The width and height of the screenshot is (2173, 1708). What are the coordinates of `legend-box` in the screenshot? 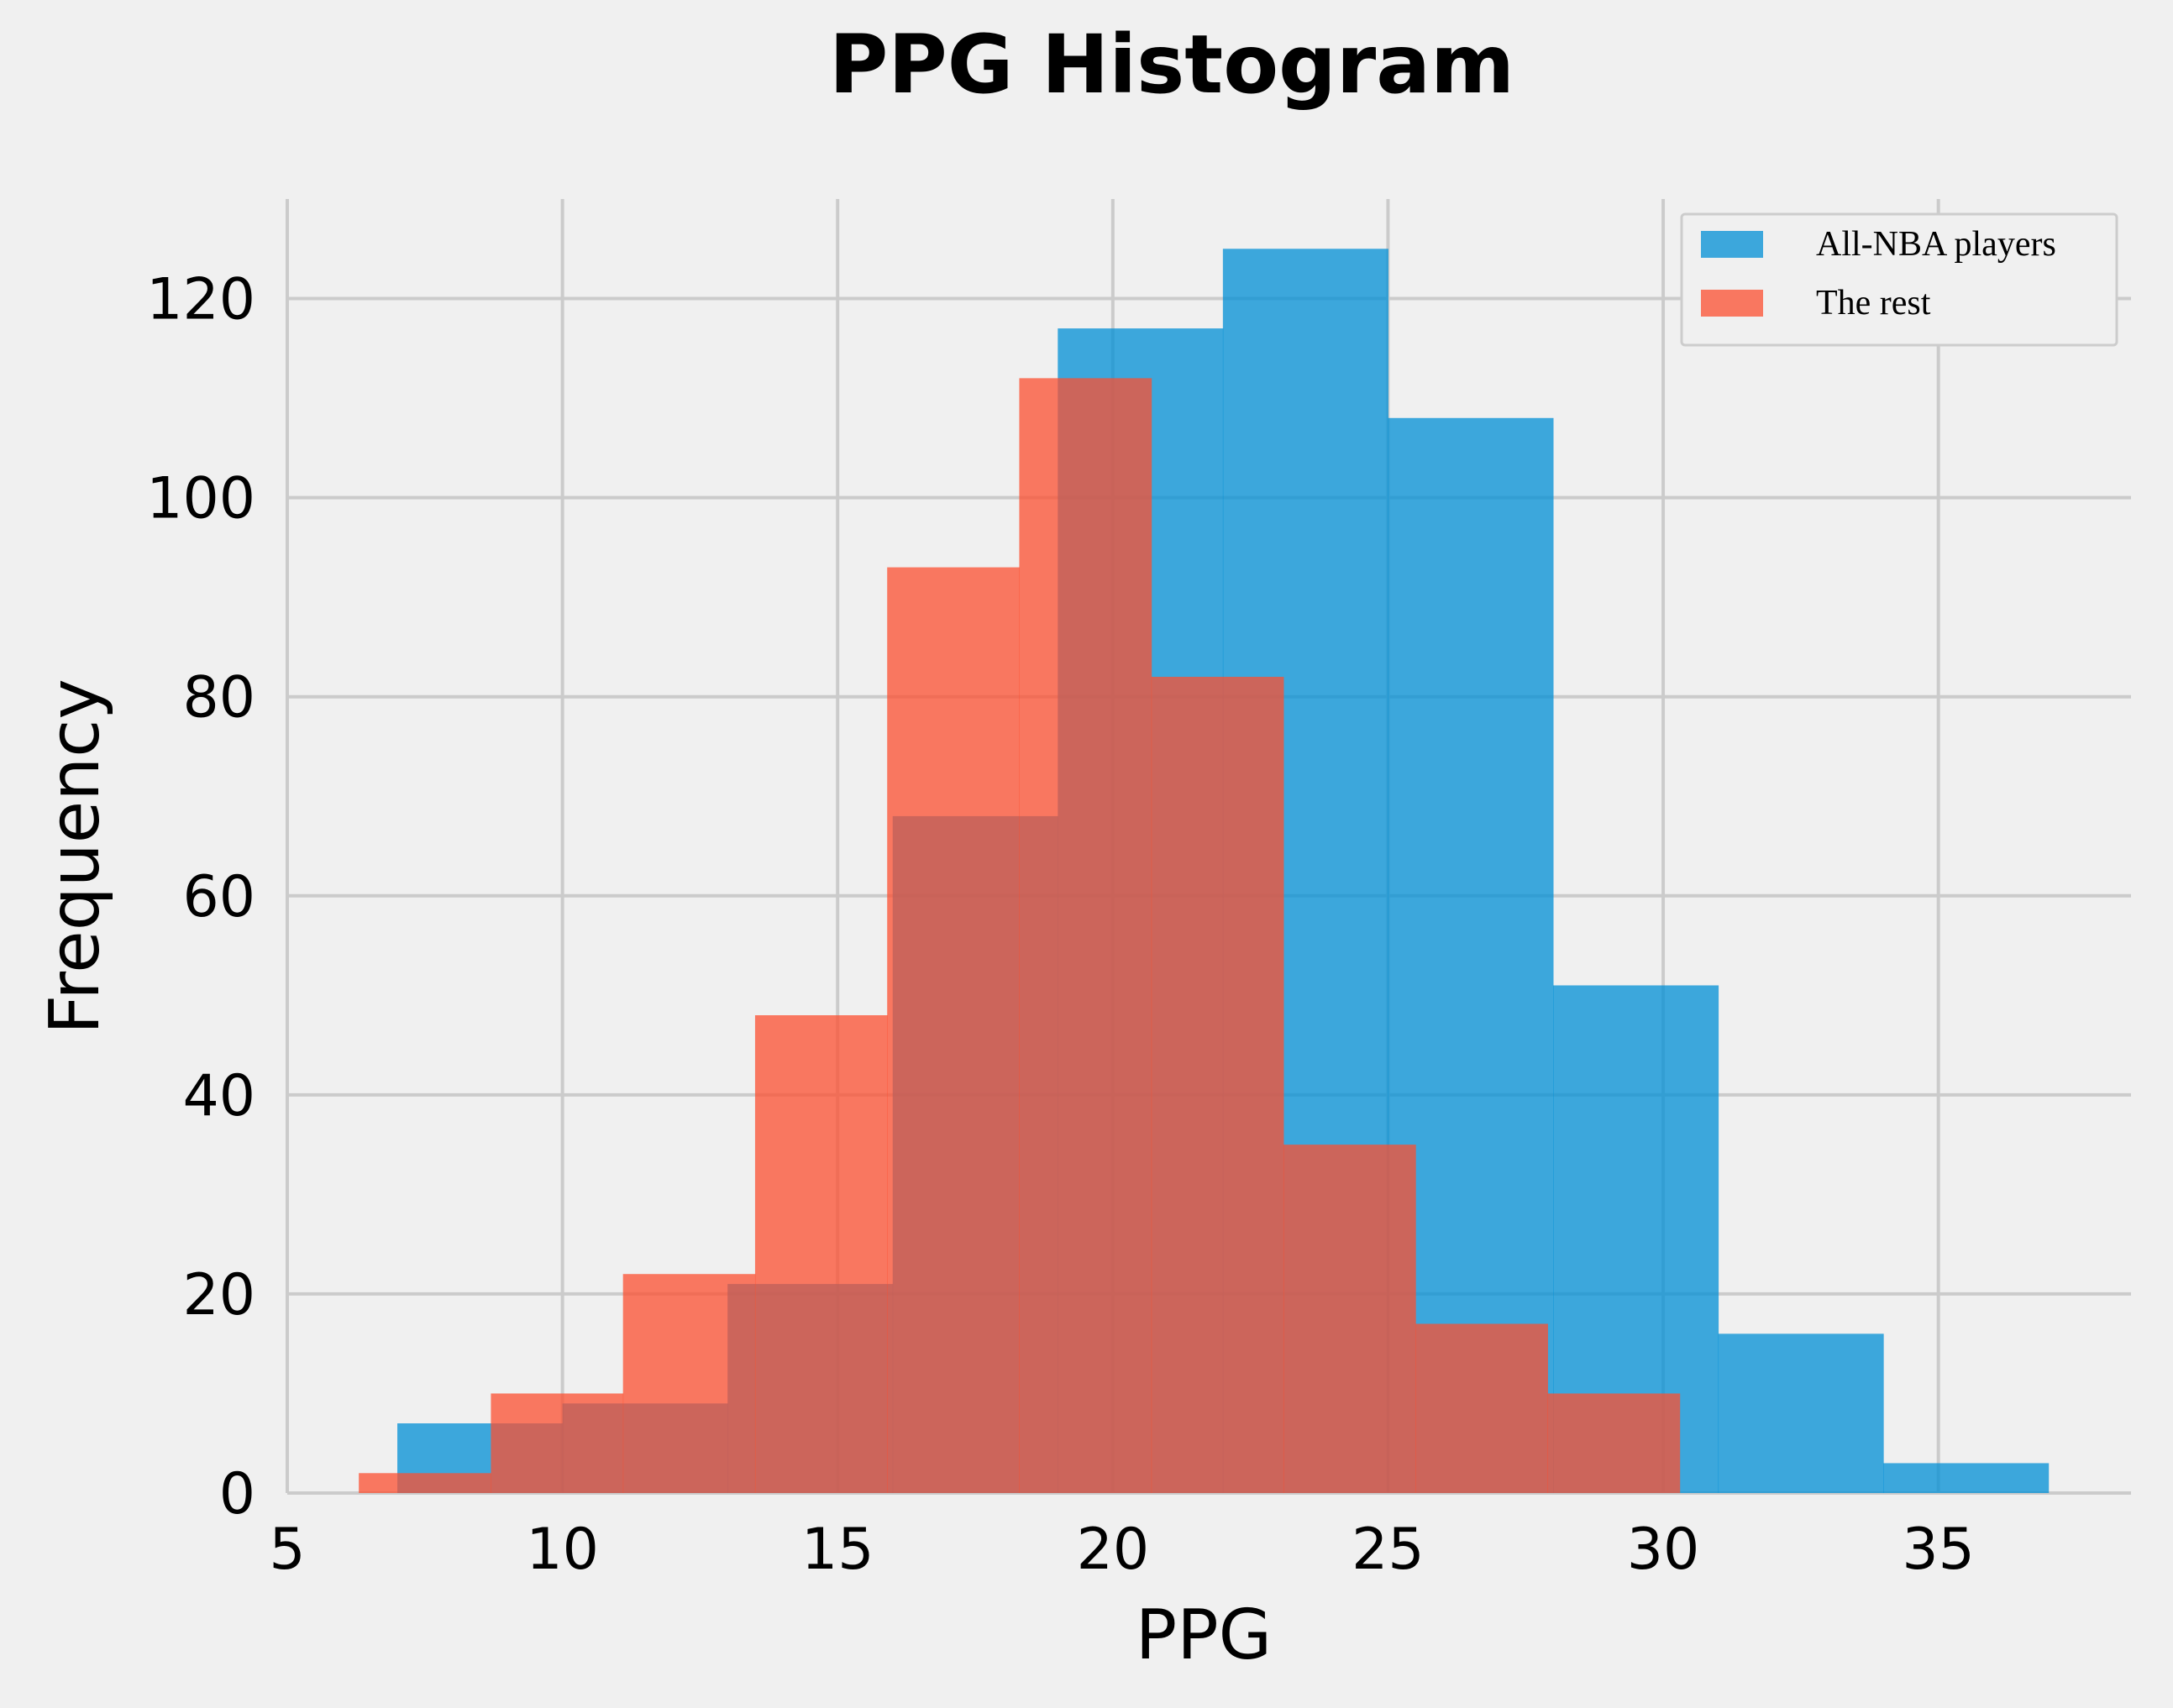 It's located at (1899, 279).